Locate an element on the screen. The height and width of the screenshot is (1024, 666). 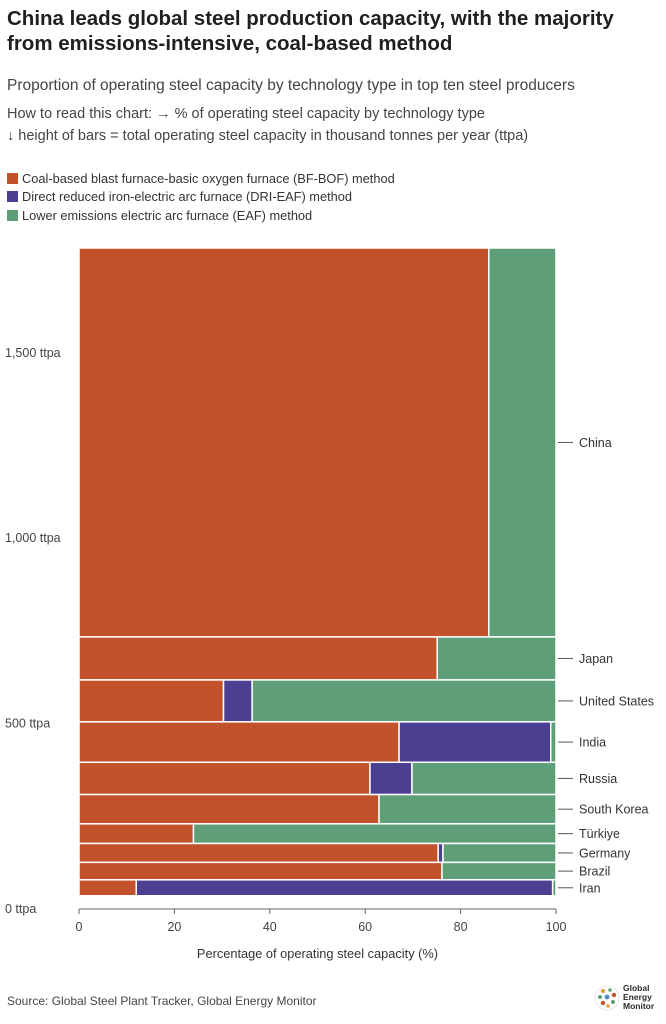
country-label-united-states: United States is located at coordinates (616, 701).